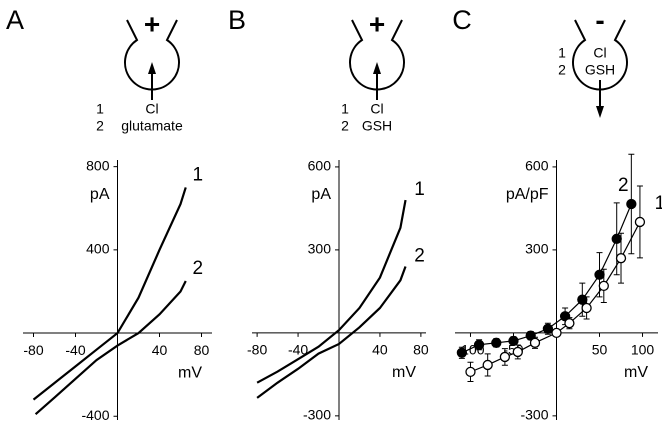  I want to click on x-tick-label: 50, so click(600, 350).